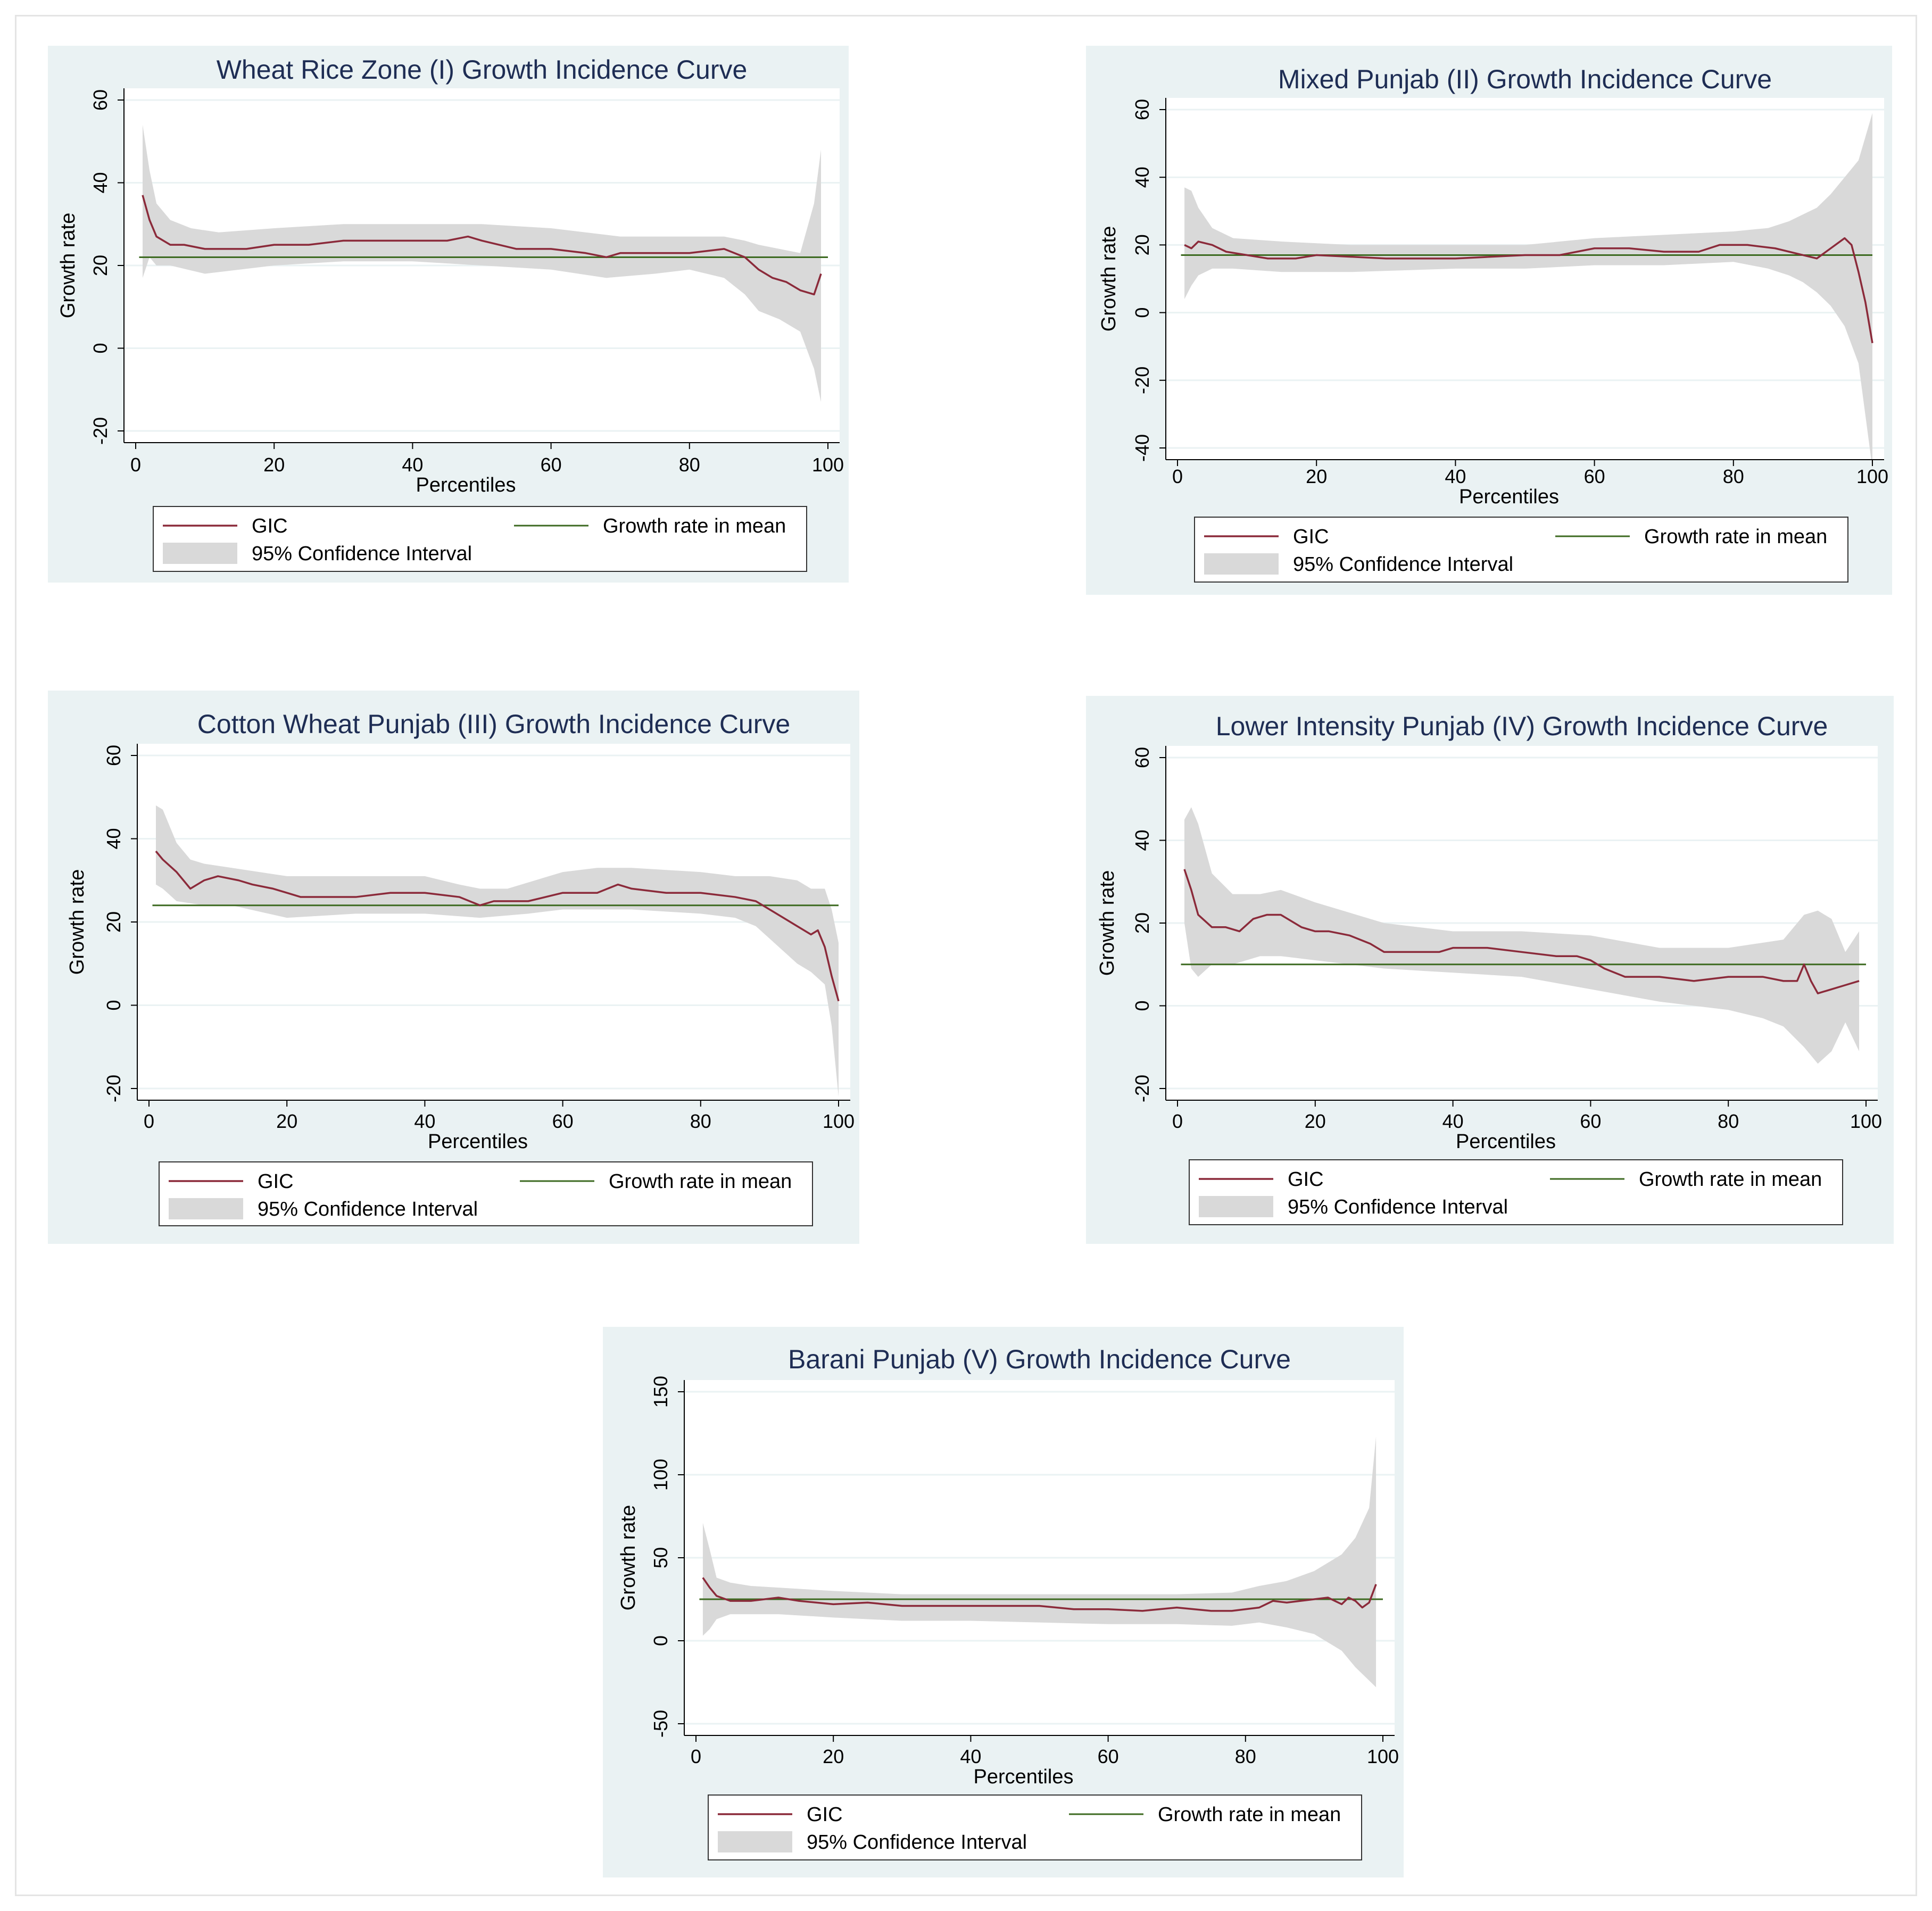 Image resolution: width=1932 pixels, height=1911 pixels. What do you see at coordinates (661, 1475) in the screenshot?
I see `y-tick-label: 100` at bounding box center [661, 1475].